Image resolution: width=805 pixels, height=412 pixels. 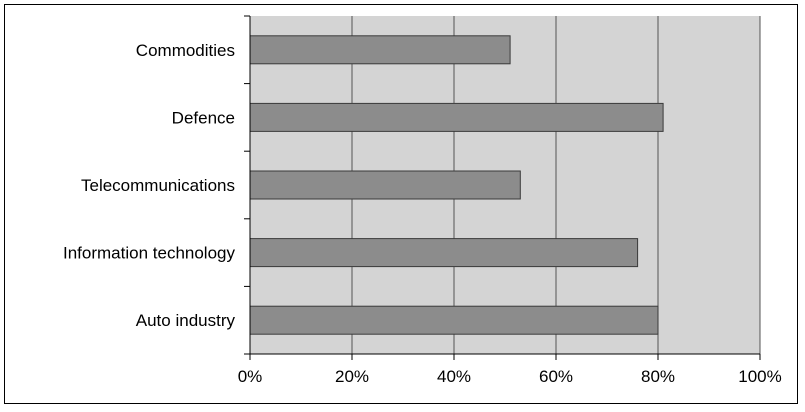 I want to click on bar-commodities, so click(x=380, y=50).